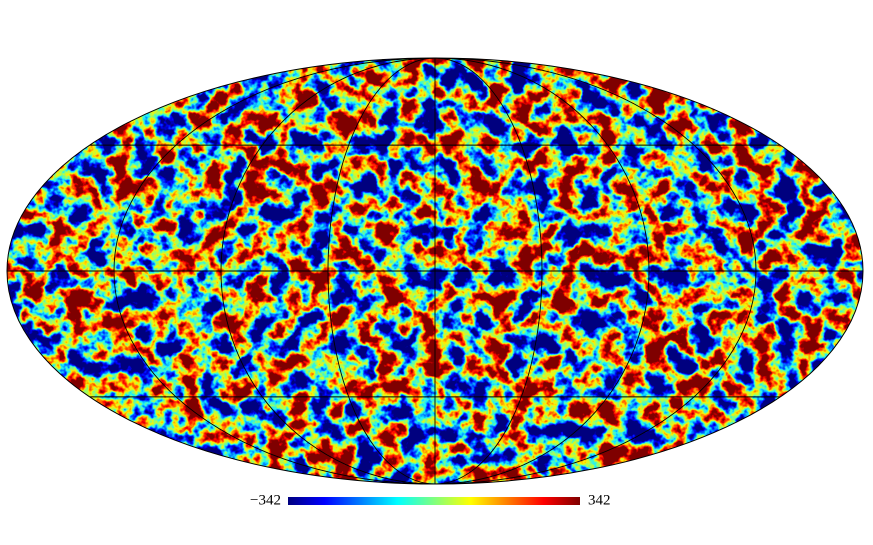  What do you see at coordinates (599, 500) in the screenshot?
I see `colorbar-max-label: 342` at bounding box center [599, 500].